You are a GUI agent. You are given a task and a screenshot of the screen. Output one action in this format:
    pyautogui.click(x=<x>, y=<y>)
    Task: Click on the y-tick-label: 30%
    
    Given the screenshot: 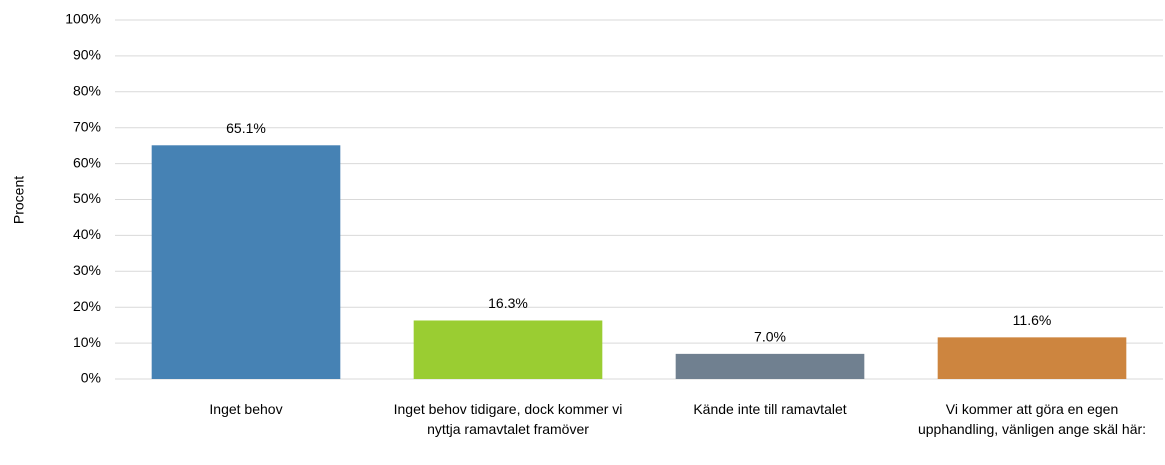 What is the action you would take?
    pyautogui.click(x=87, y=270)
    